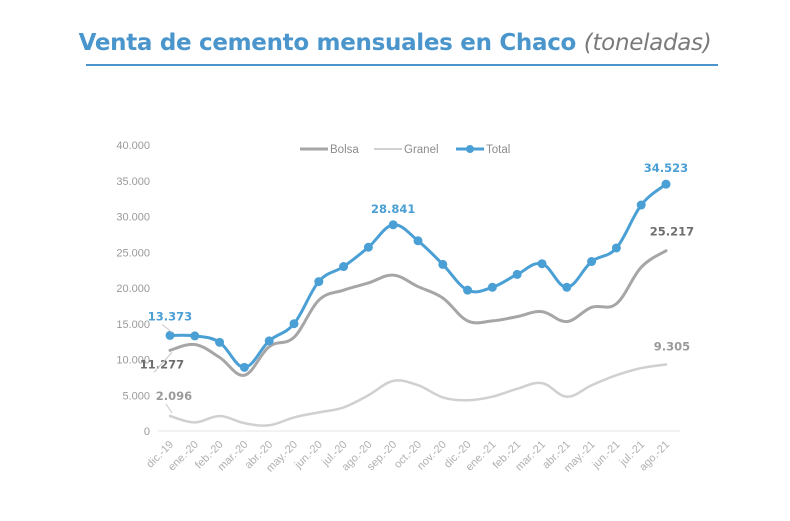 This screenshot has height=521, width=790. I want to click on y-tick-label: 20.000, so click(133, 289).